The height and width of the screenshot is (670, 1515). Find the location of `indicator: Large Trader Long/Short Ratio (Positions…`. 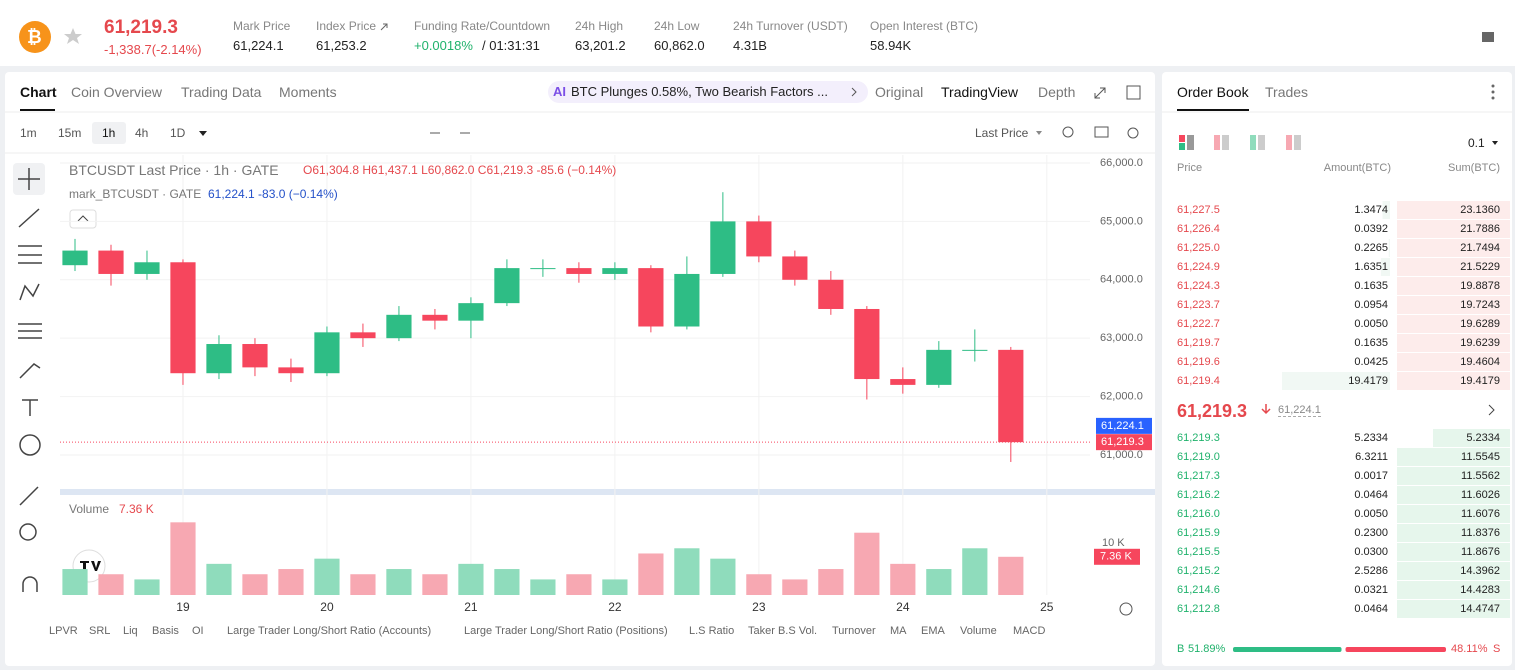

indicator: Large Trader Long/Short Ratio (Positions… is located at coordinates (566, 631).